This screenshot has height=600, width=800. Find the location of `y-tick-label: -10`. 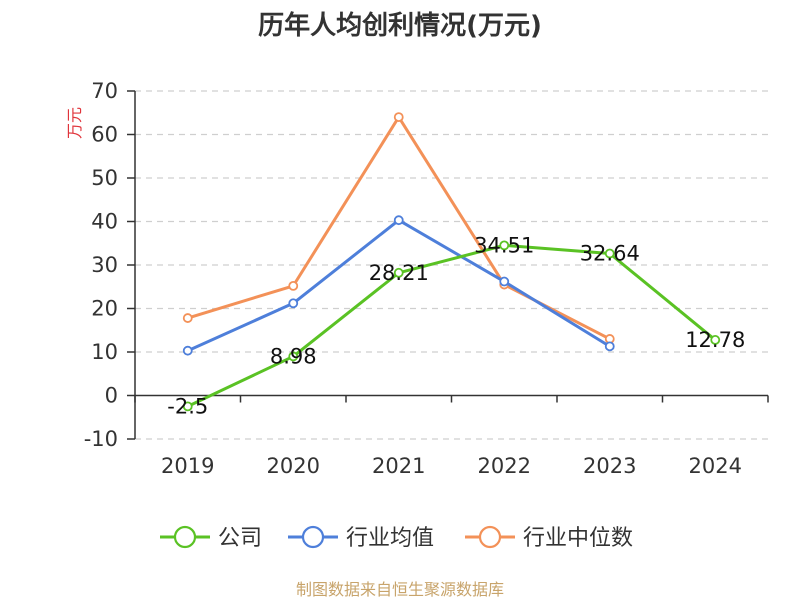

y-tick-label: -10 is located at coordinates (101, 439).